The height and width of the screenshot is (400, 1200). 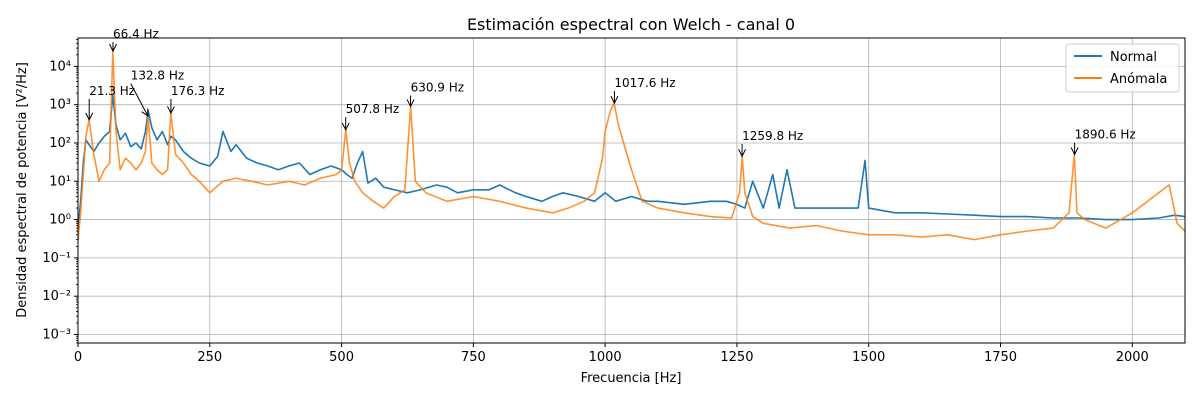 I want to click on legend-label-normal: Normal, so click(x=1133, y=57).